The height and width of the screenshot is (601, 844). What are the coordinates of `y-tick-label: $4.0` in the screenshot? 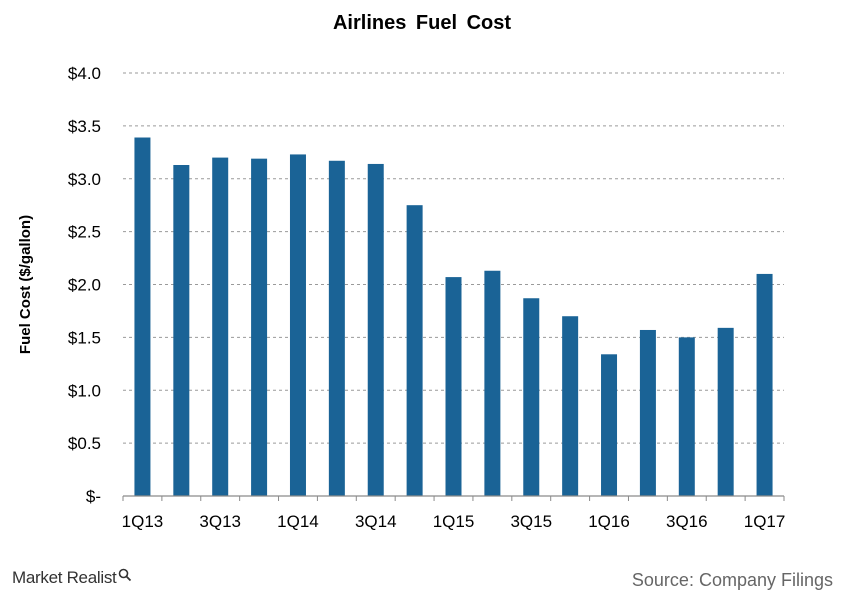 It's located at (84, 73).